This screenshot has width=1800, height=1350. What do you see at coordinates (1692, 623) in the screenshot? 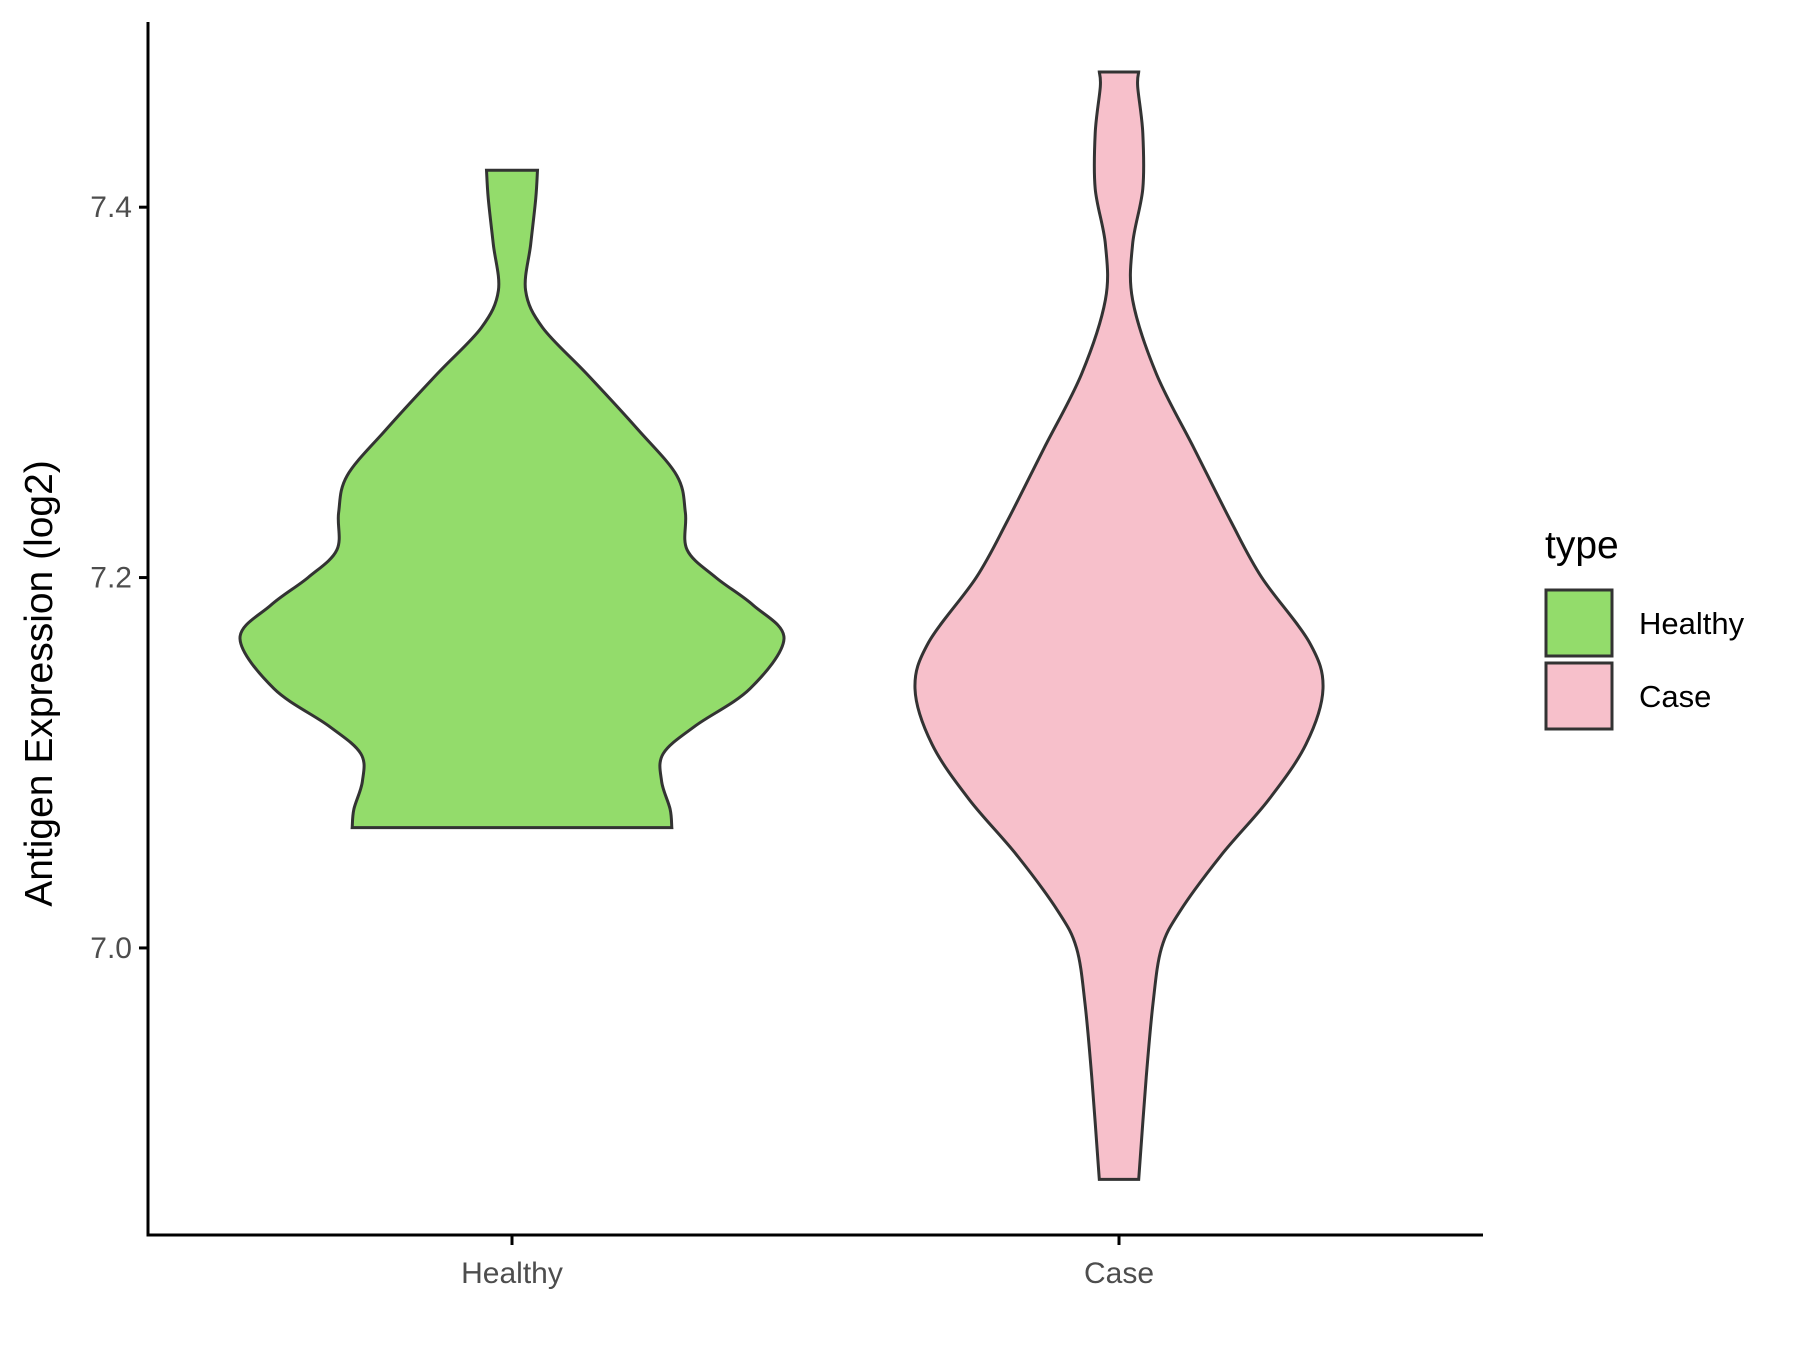
I see `legend-label-healthy: Healthy` at bounding box center [1692, 623].